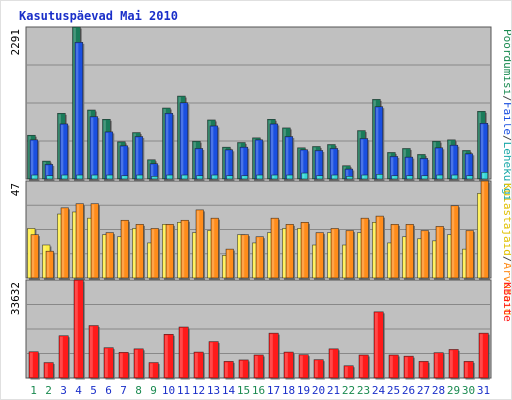 Image resolution: width=512 pixels, height=400 pixels. What do you see at coordinates (438, 390) in the screenshot?
I see `x-tick-label: 28` at bounding box center [438, 390].